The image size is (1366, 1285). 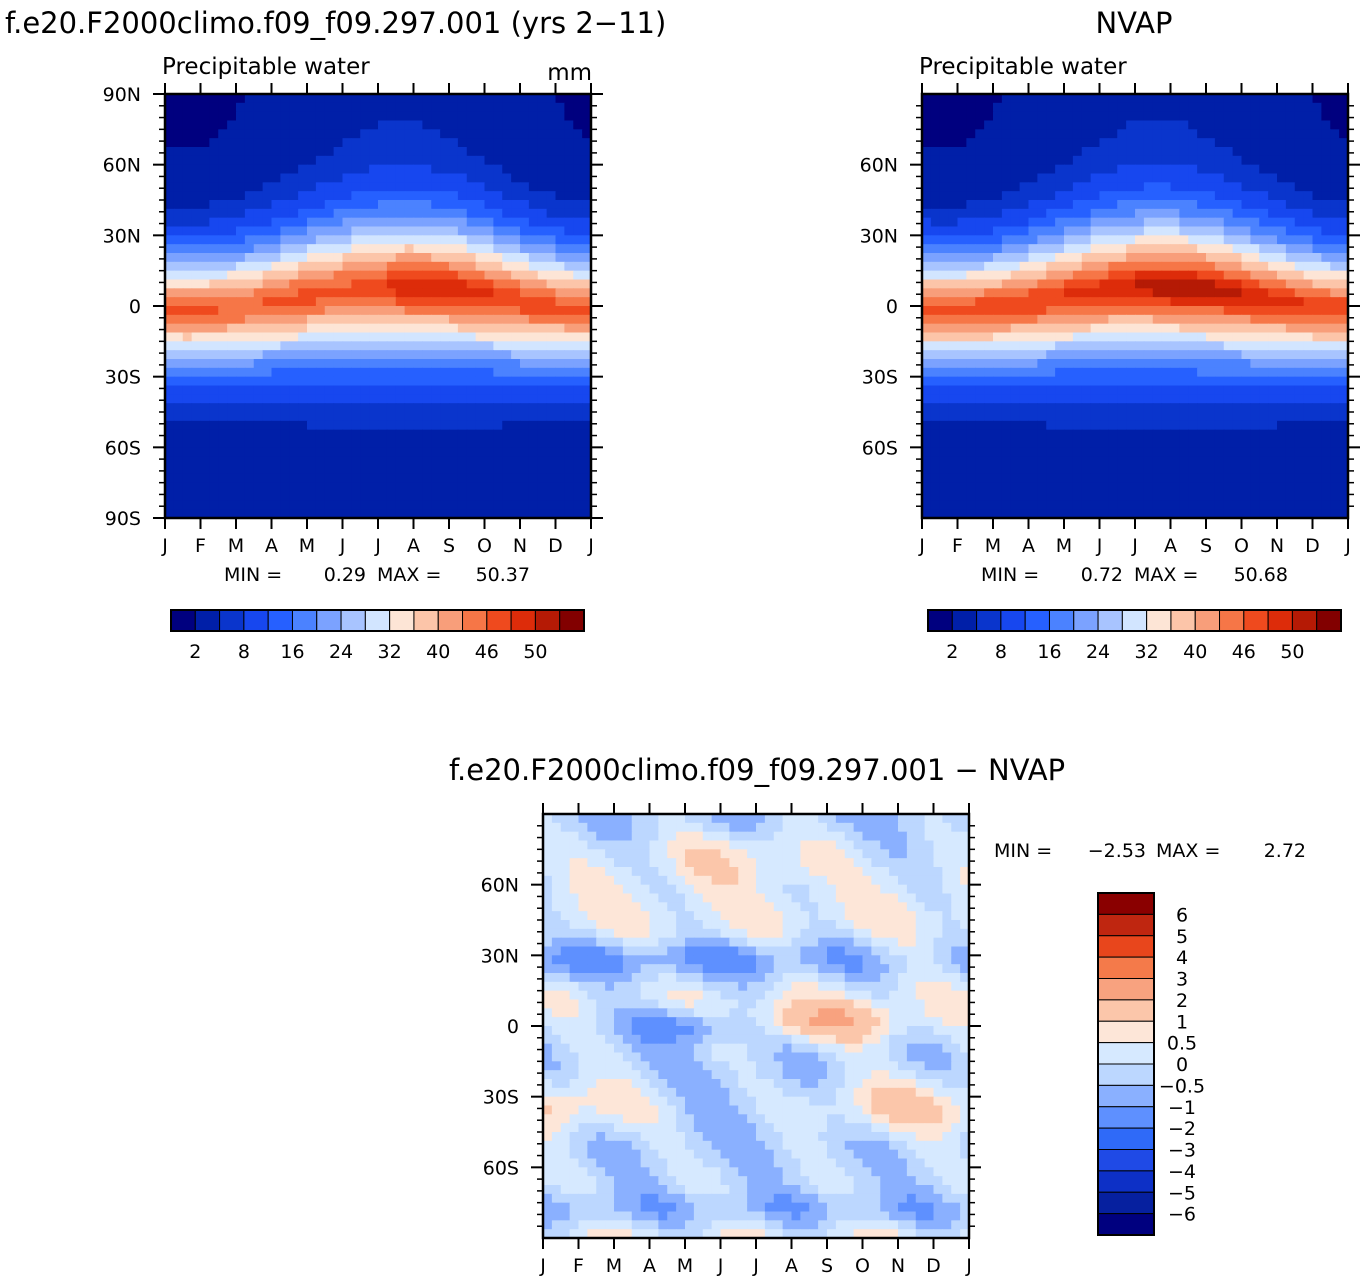 I want to click on colorbar-box, so click(x=1086, y=620).